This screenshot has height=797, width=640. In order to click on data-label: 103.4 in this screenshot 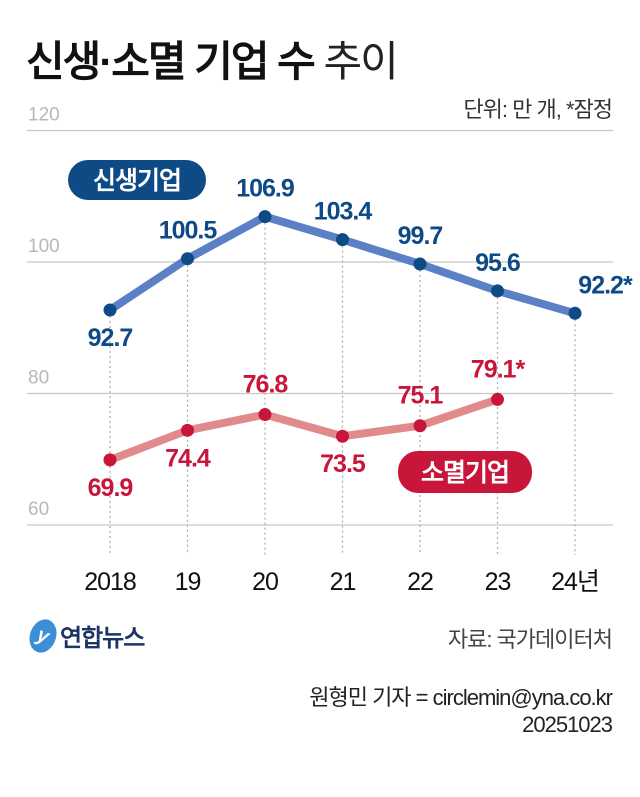, I will do `click(343, 212)`.